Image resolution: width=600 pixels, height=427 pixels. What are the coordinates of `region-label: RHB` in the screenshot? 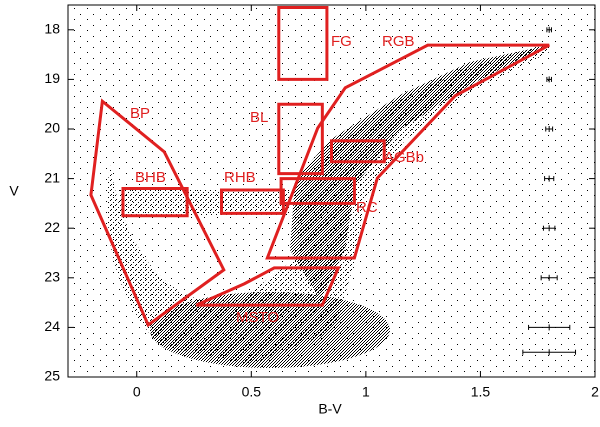 It's located at (240, 177).